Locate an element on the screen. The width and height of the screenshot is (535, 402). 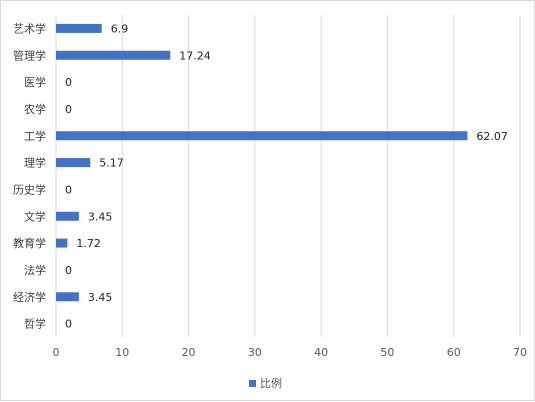
data-label: 6.9 is located at coordinates (120, 28).